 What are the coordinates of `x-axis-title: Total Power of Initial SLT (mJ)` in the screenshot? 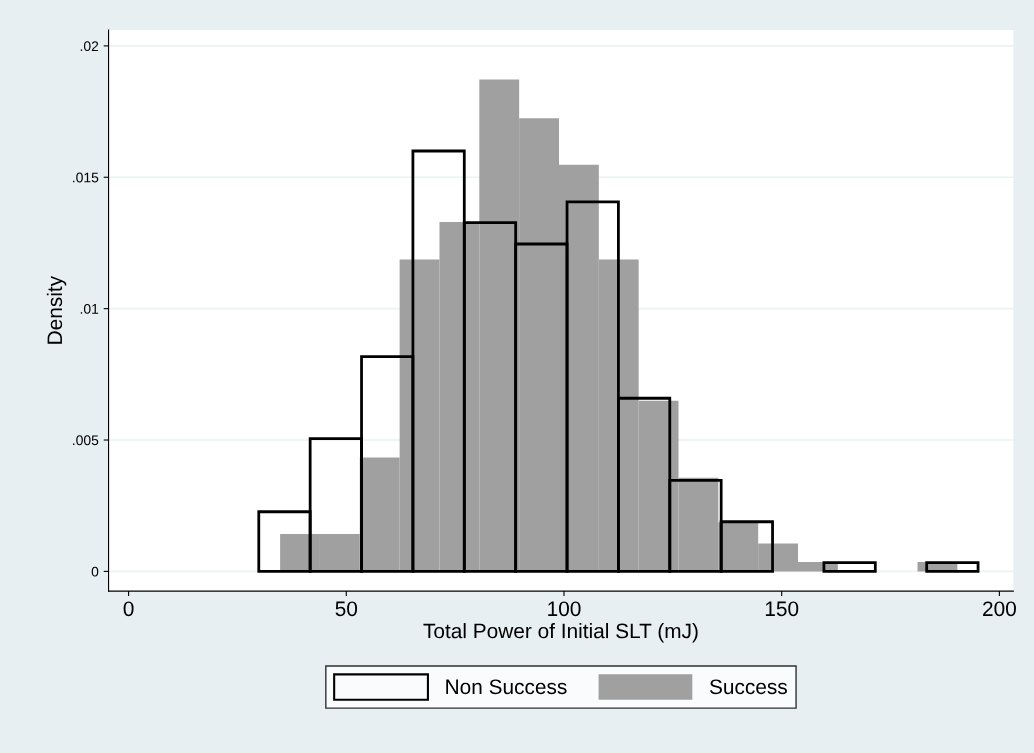 It's located at (560, 633).